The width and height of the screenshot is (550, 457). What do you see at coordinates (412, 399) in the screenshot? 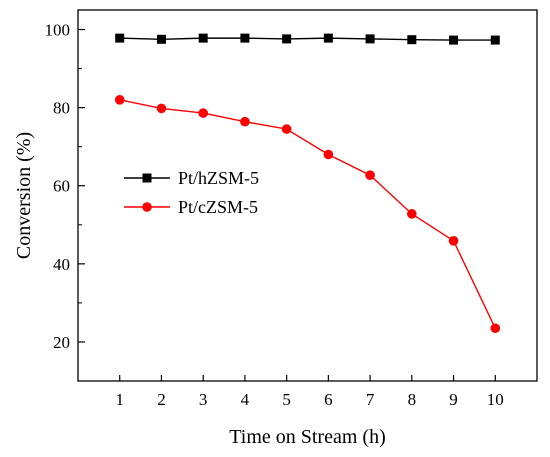
I see `x-tick-label-8: 8` at bounding box center [412, 399].